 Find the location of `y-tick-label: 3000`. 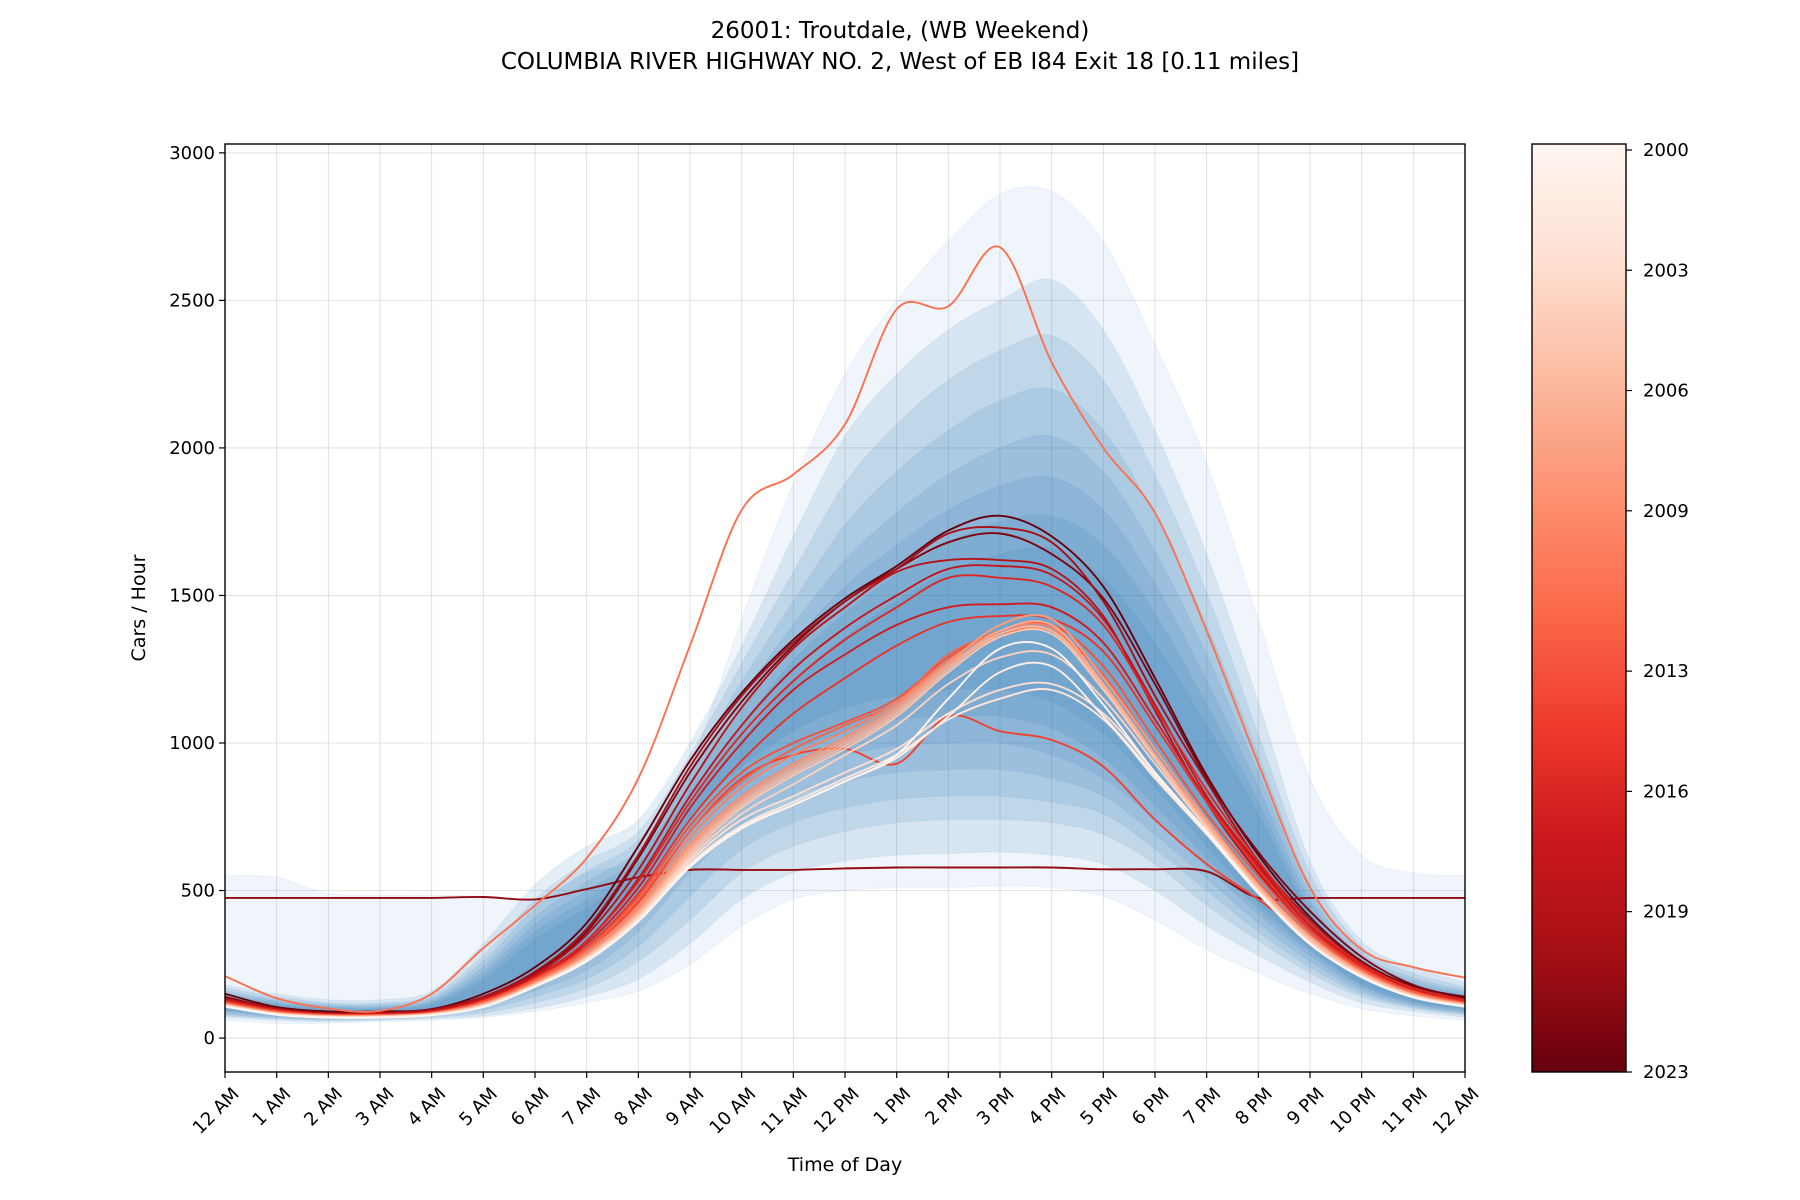

y-tick-label: 3000 is located at coordinates (192, 153).